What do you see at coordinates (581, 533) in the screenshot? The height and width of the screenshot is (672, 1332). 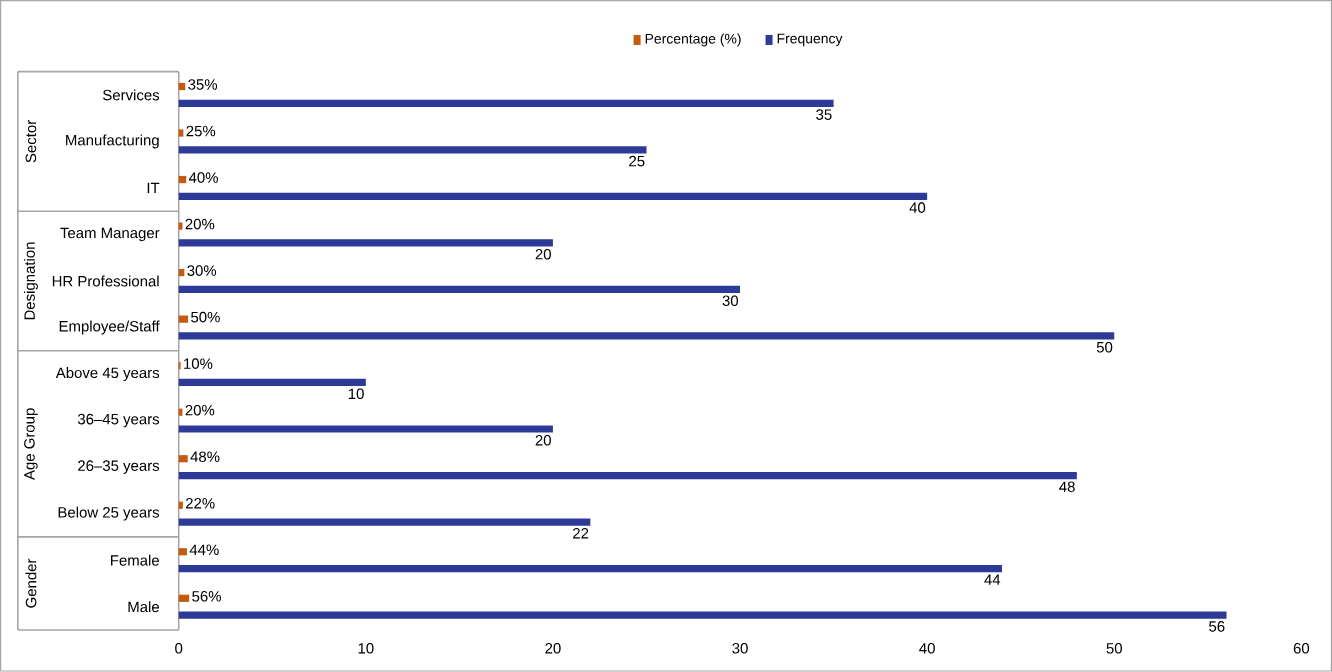 I see `data-label: 22` at bounding box center [581, 533].